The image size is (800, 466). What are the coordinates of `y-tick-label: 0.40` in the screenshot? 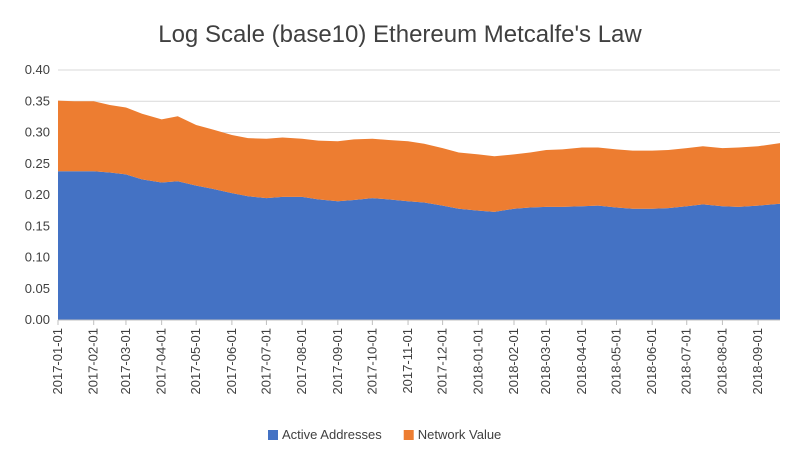 It's located at (37, 69).